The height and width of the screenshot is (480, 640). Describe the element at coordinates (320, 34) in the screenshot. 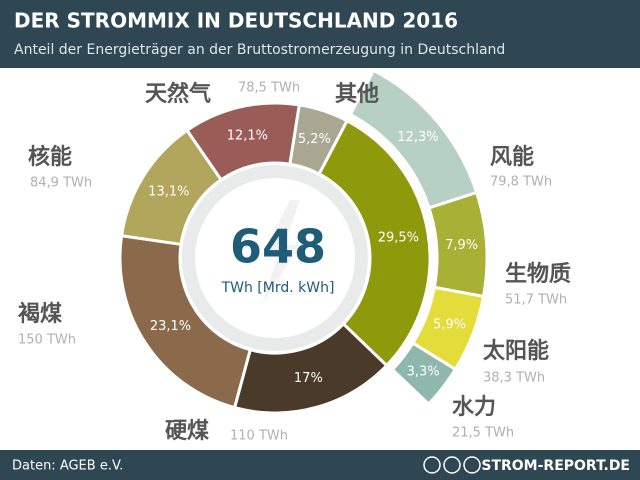

I see `header` at that location.